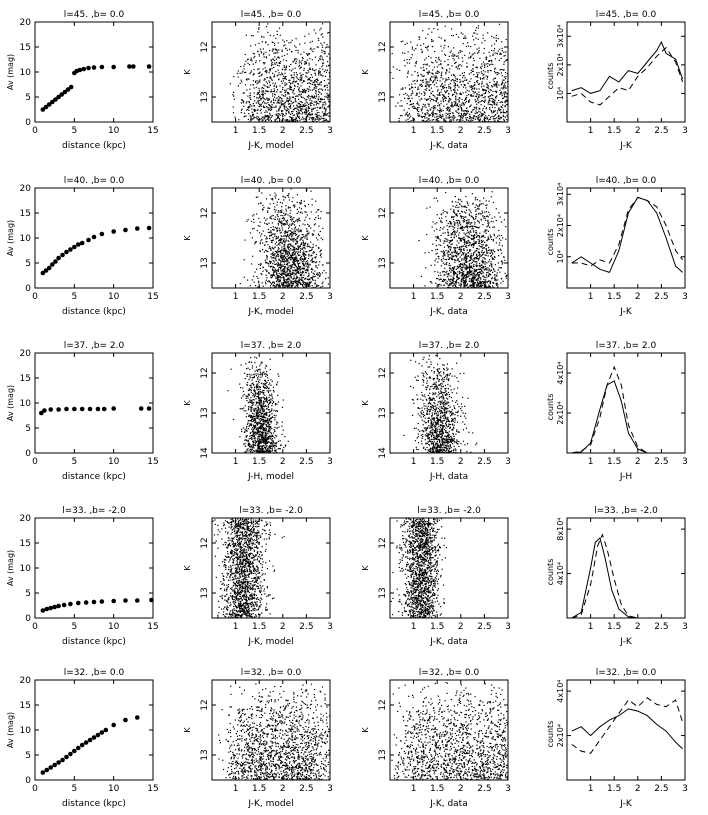 The width and height of the screenshot is (708, 815). I want to click on x-tick-label: 0, so click(35, 131).